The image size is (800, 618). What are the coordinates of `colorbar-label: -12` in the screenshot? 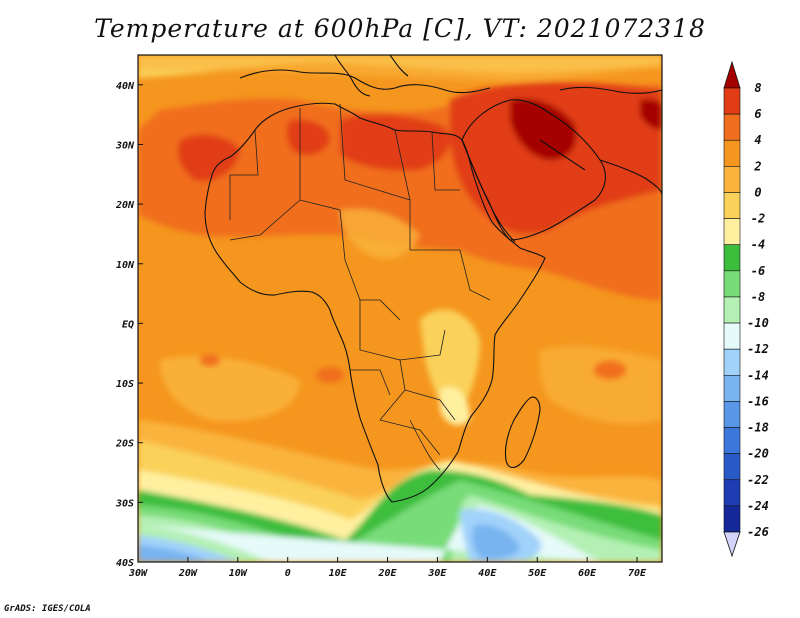 It's located at (758, 349).